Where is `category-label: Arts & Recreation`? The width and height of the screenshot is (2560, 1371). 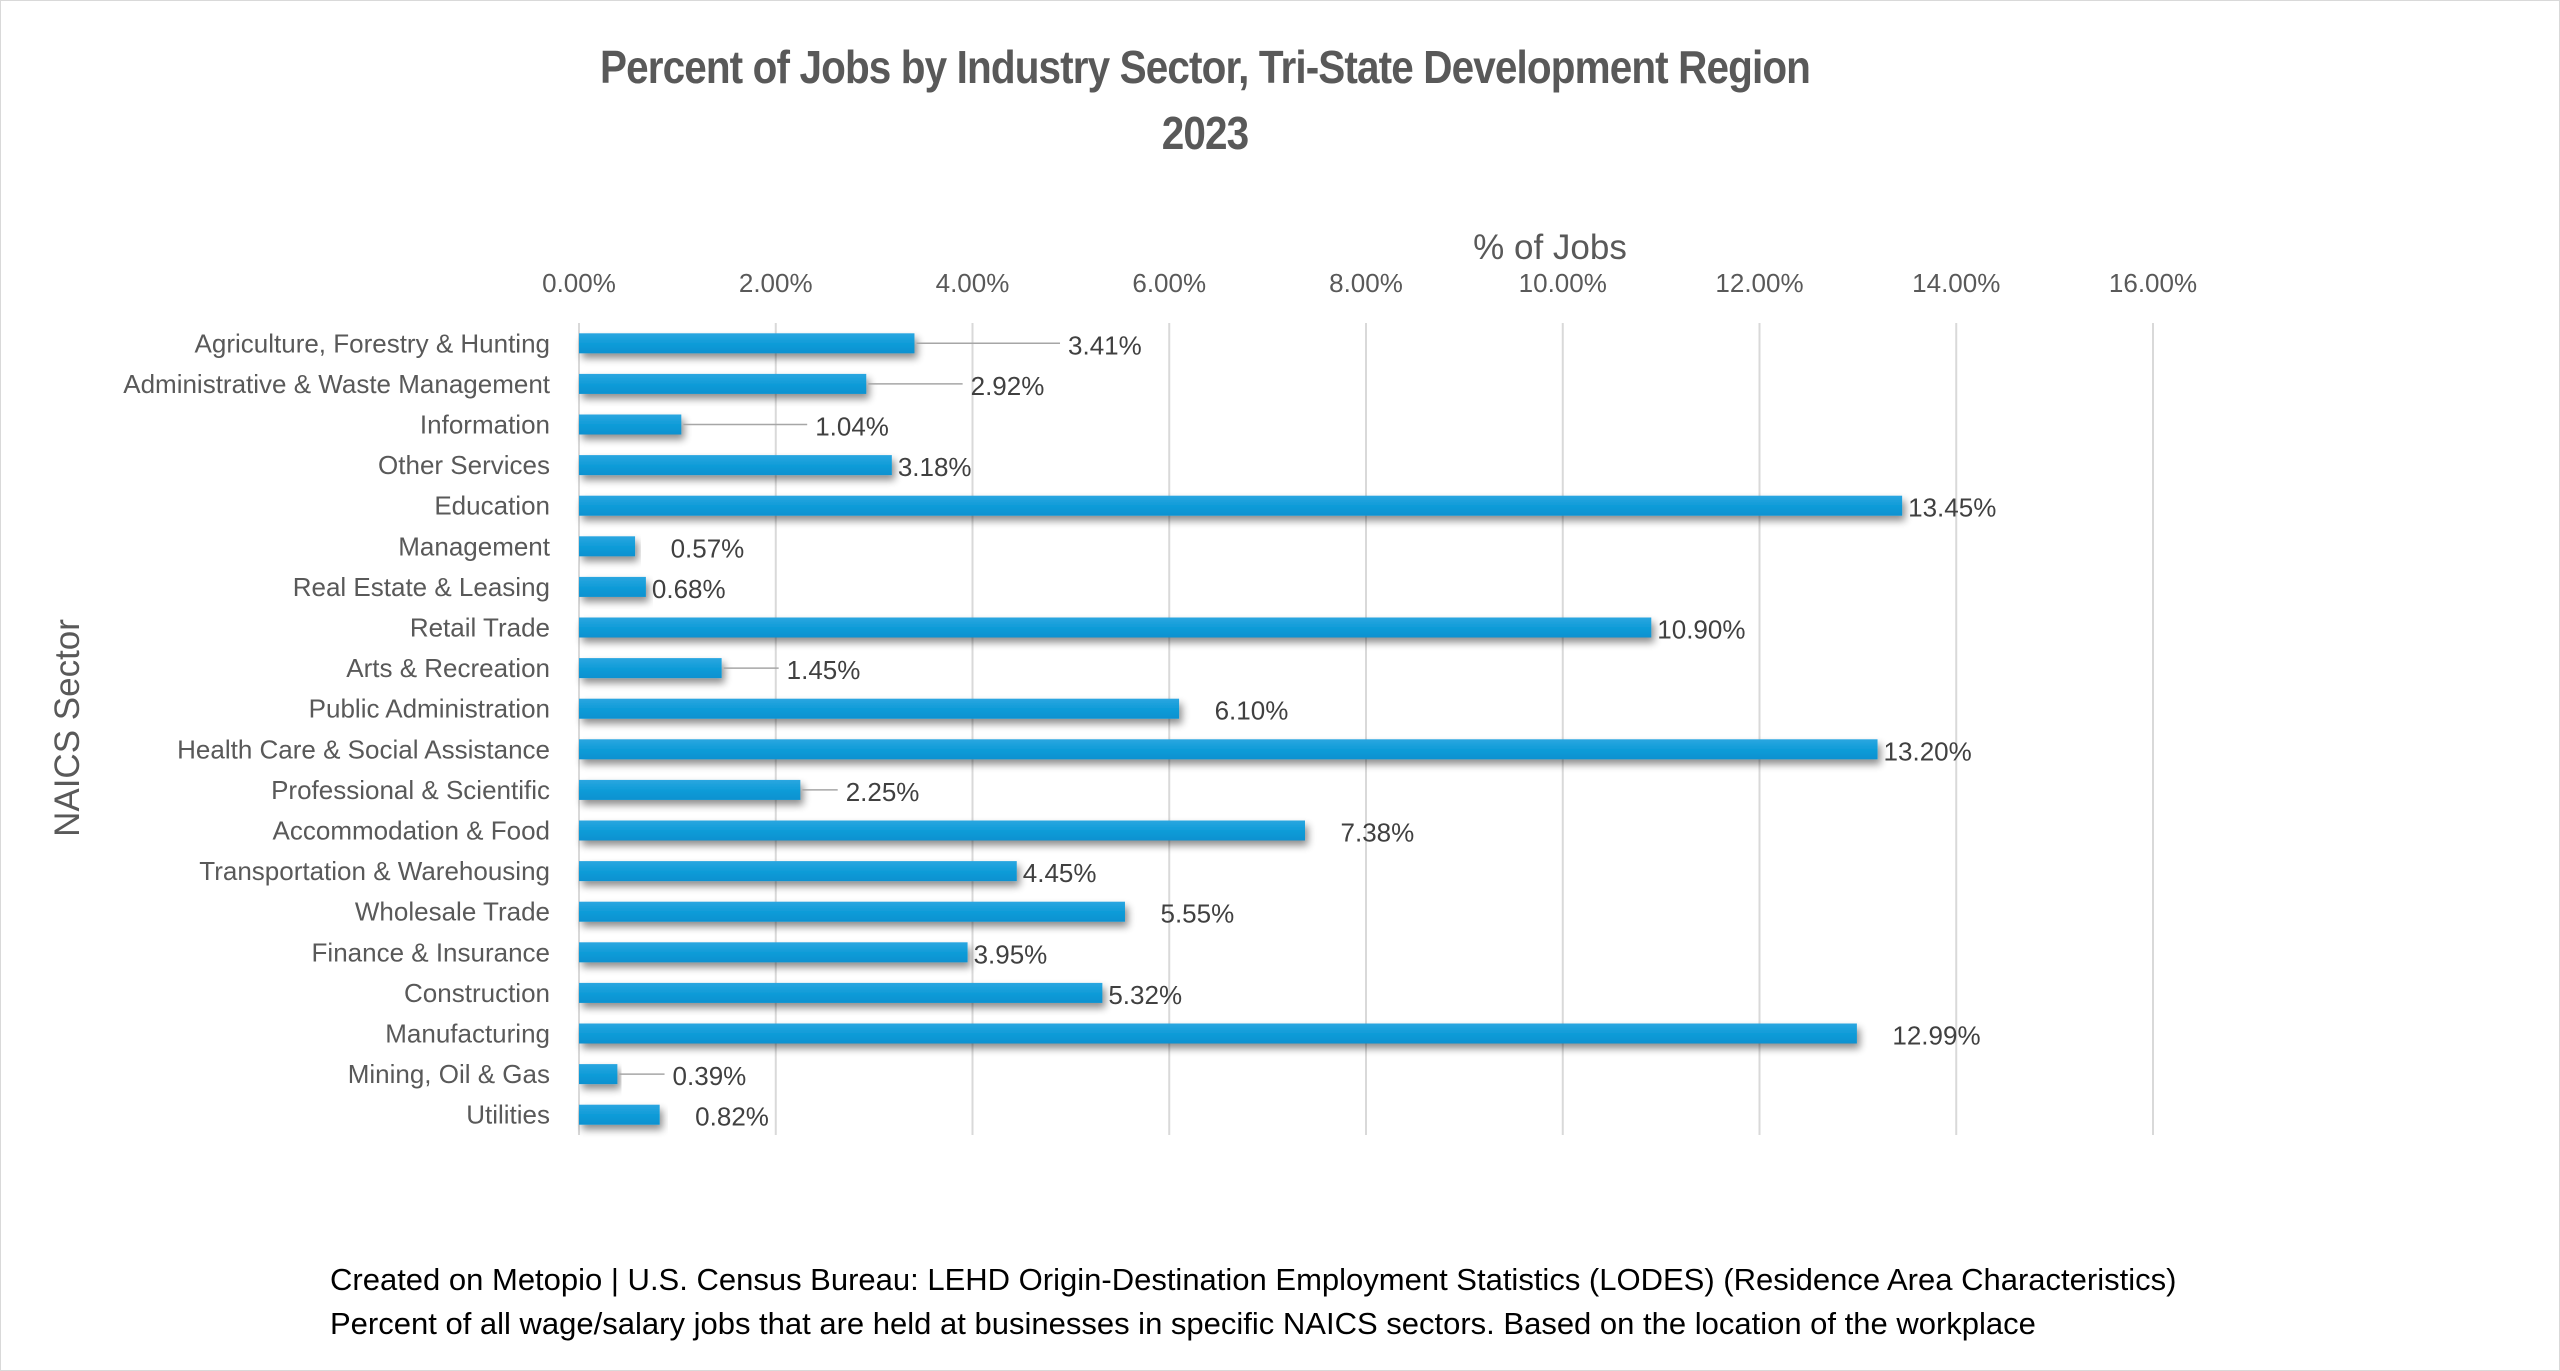
category-label: Arts & Recreation is located at coordinates (448, 668).